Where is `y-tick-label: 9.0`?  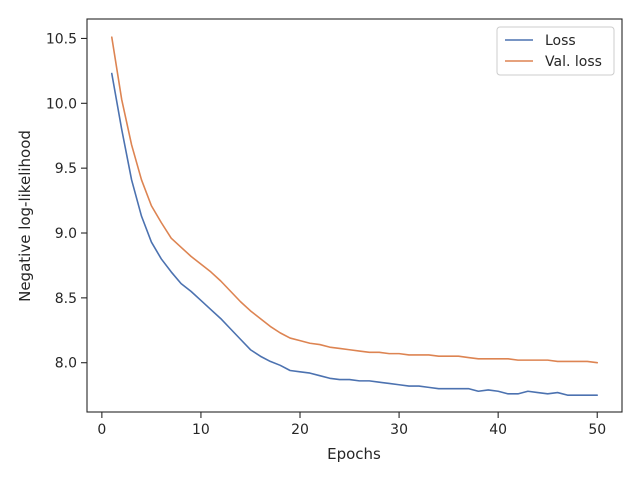 y-tick-label: 9.0 is located at coordinates (66, 234).